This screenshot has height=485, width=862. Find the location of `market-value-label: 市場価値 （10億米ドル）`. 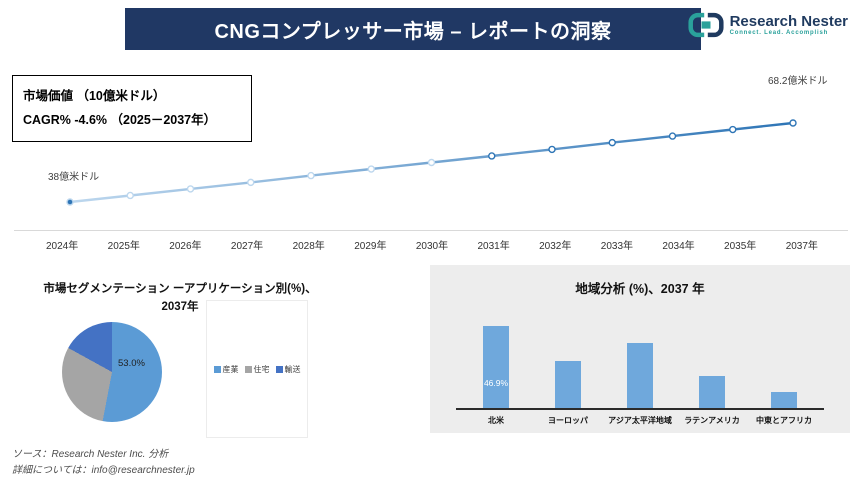

market-value-label: 市場価値 （10億米ドル） is located at coordinates (94, 96).